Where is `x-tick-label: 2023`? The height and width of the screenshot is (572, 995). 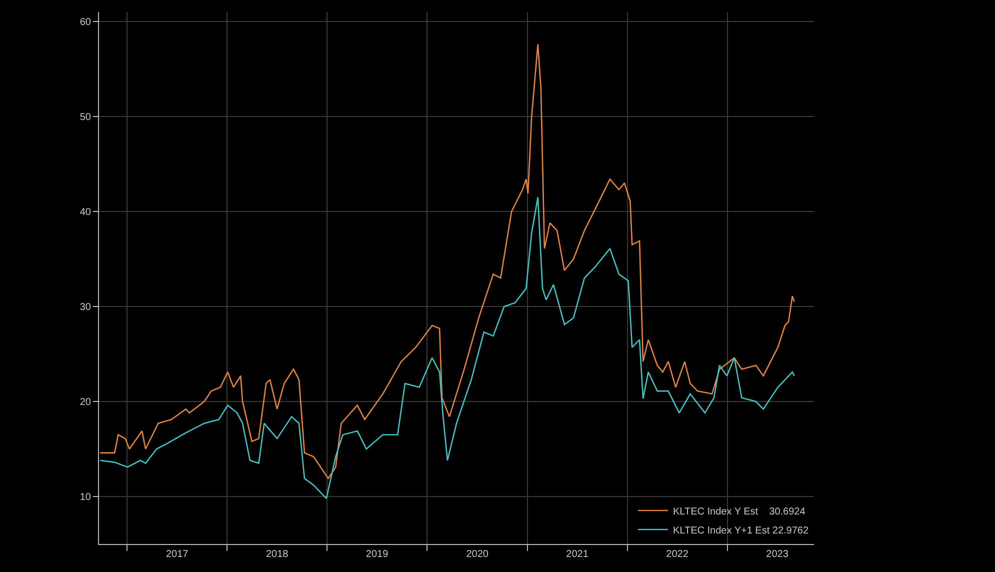 x-tick-label: 2023 is located at coordinates (777, 554).